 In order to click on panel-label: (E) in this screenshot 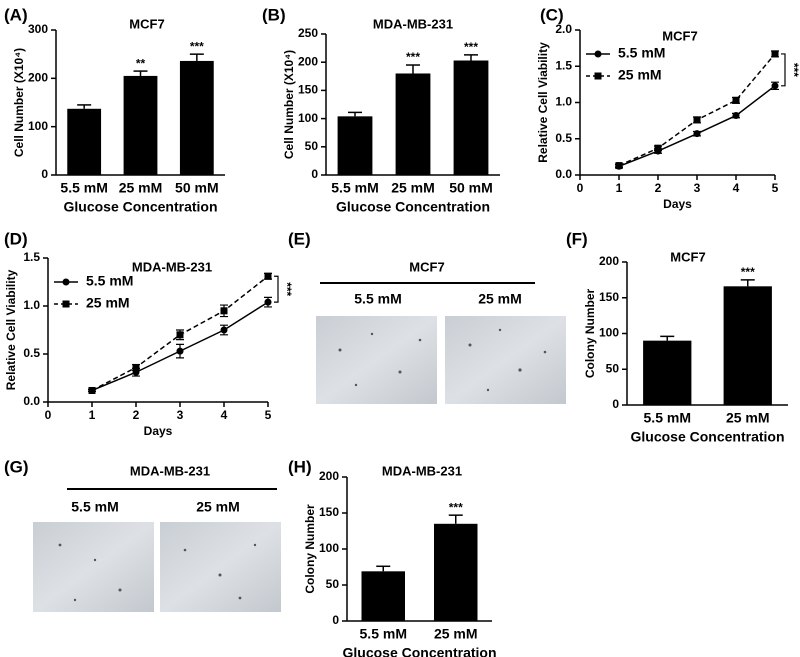, I will do `click(299, 238)`.